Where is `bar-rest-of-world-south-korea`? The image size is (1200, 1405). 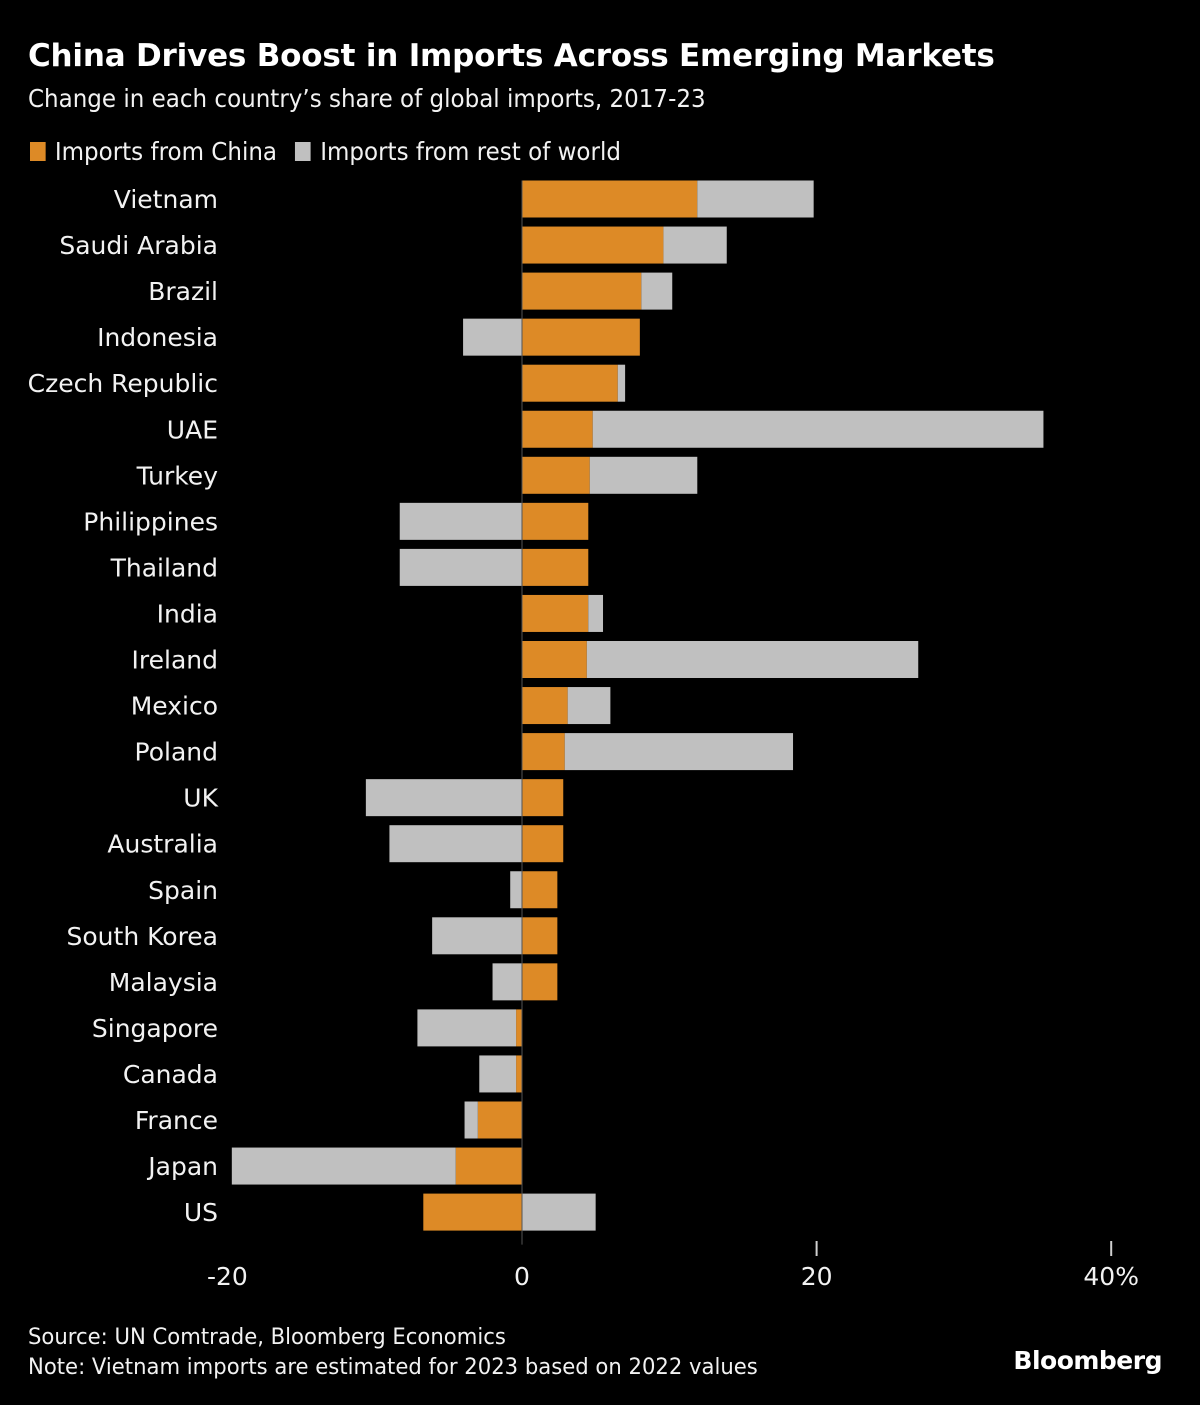 bar-rest-of-world-south-korea is located at coordinates (477, 936).